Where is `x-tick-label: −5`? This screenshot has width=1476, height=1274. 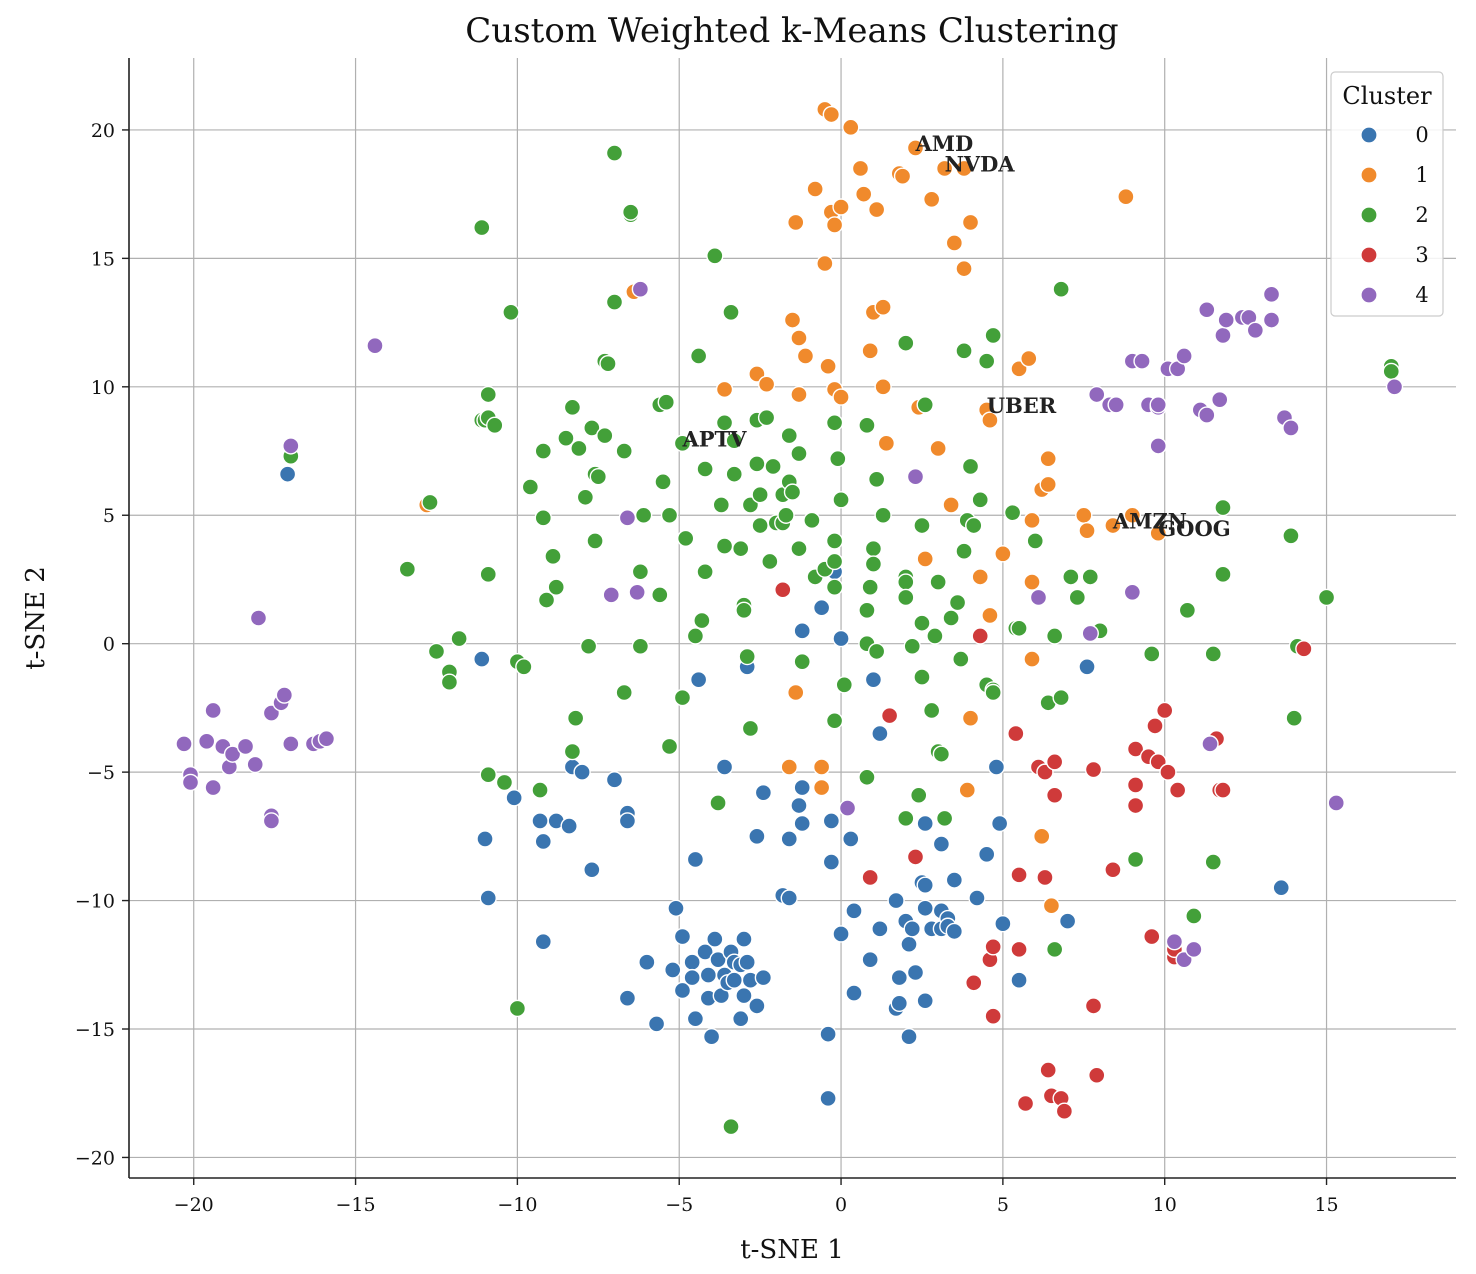
x-tick-label: −5 is located at coordinates (679, 1205).